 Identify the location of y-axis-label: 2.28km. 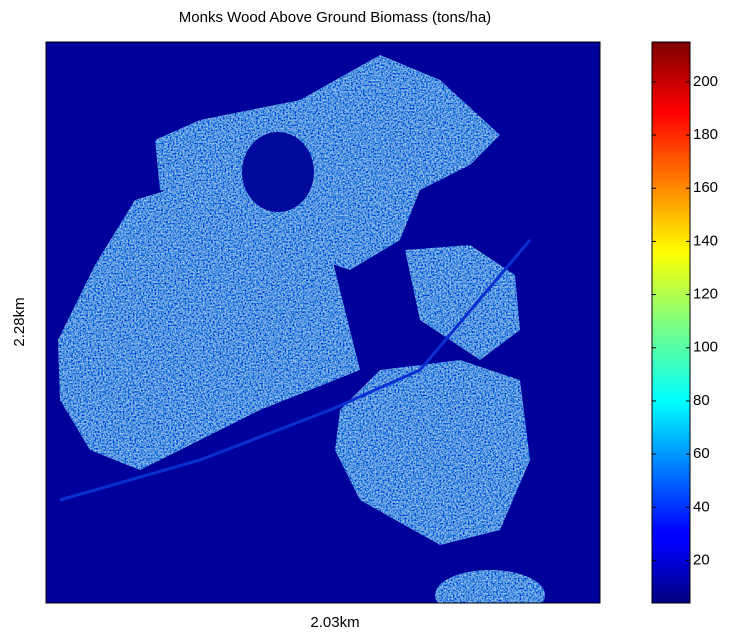
(19, 321).